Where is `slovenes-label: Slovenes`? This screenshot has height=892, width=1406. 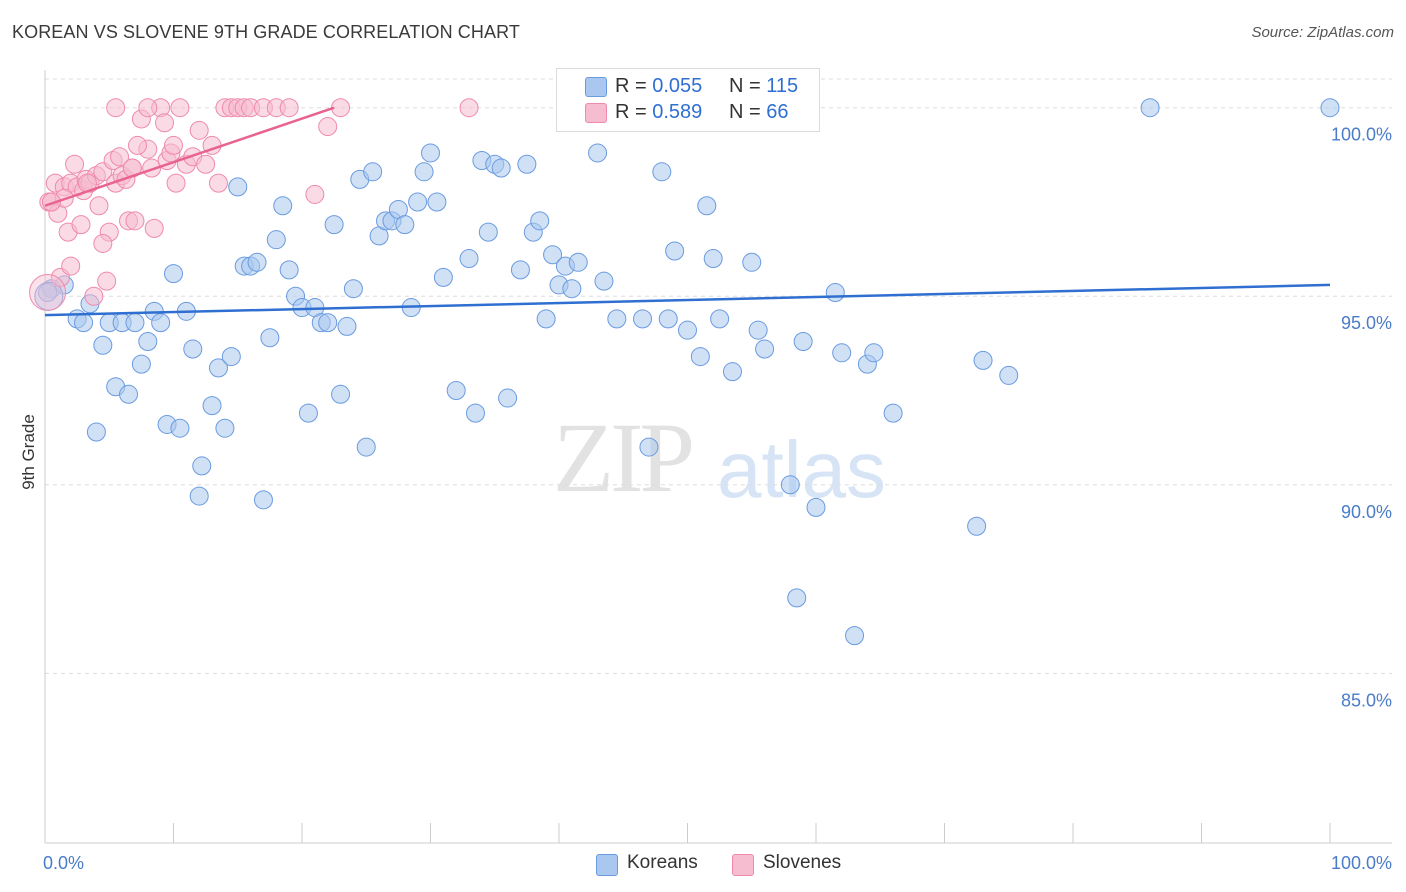
slovenes-label: Slovenes is located at coordinates (802, 862).